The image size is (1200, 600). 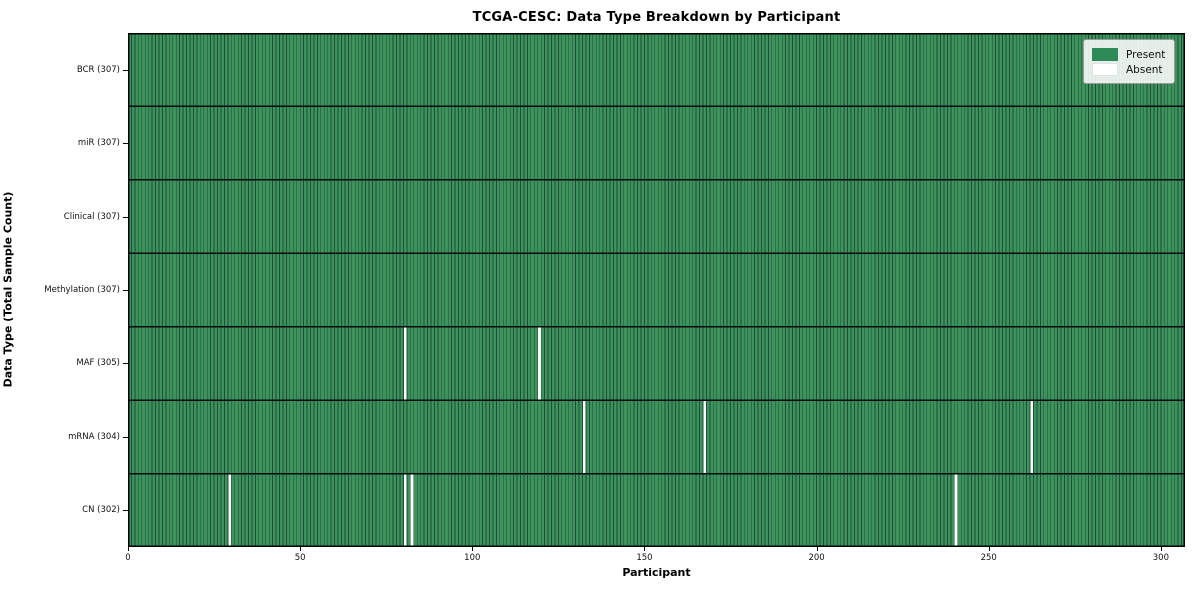 I want to click on legend: Present Absent, so click(x=1129, y=61).